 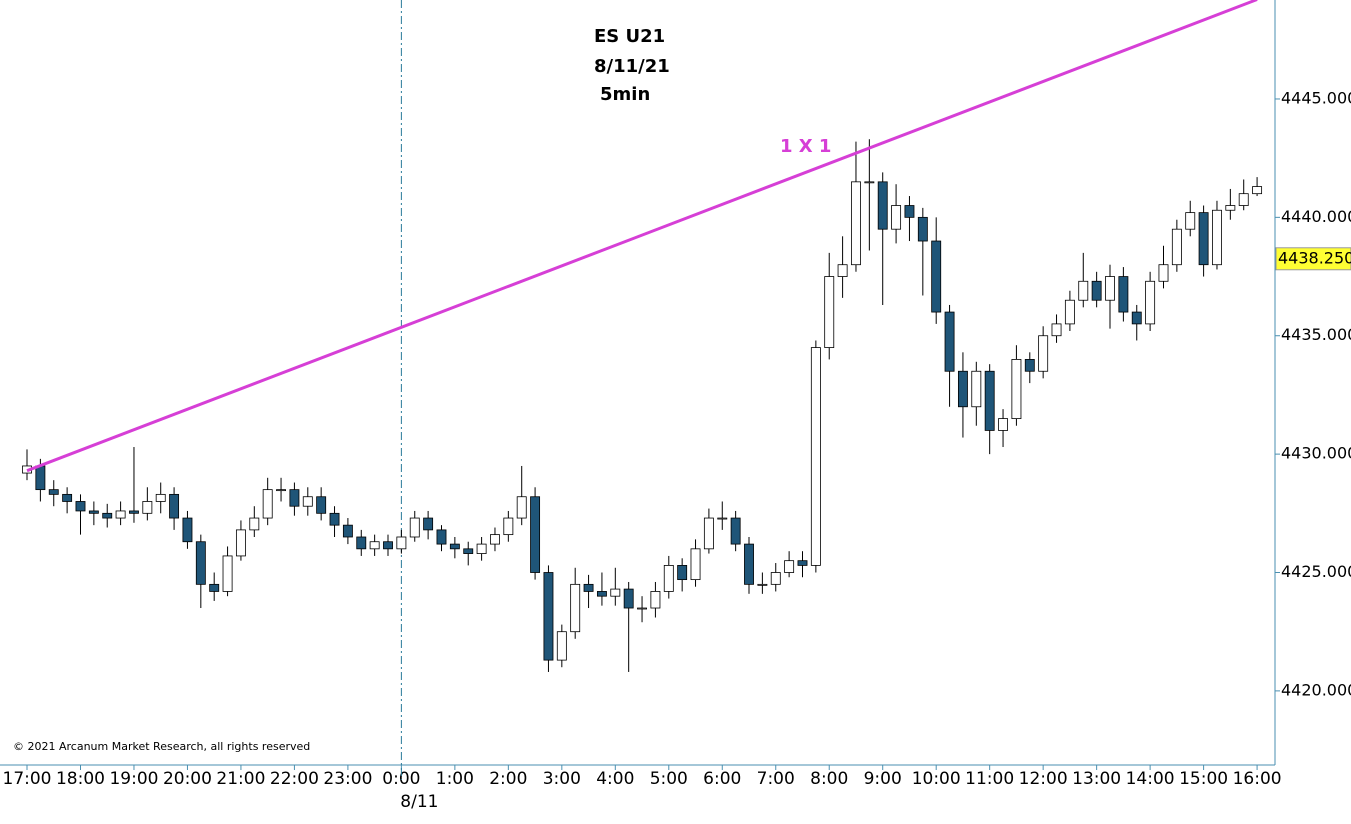 What do you see at coordinates (294, 779) in the screenshot?
I see `x-tick-label: 22:00` at bounding box center [294, 779].